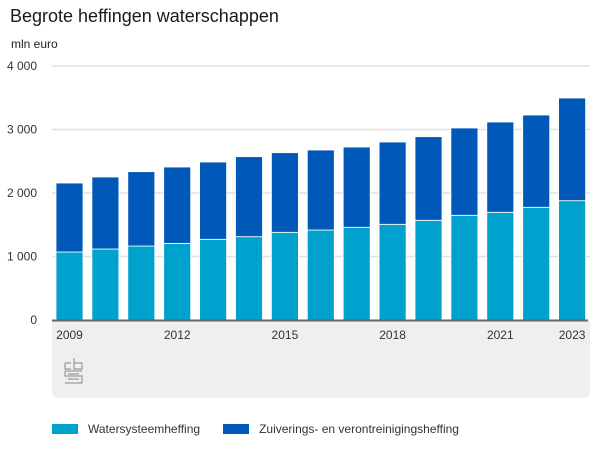 This screenshot has width=600, height=450. I want to click on y-tick-label: 2 000, so click(22, 193).